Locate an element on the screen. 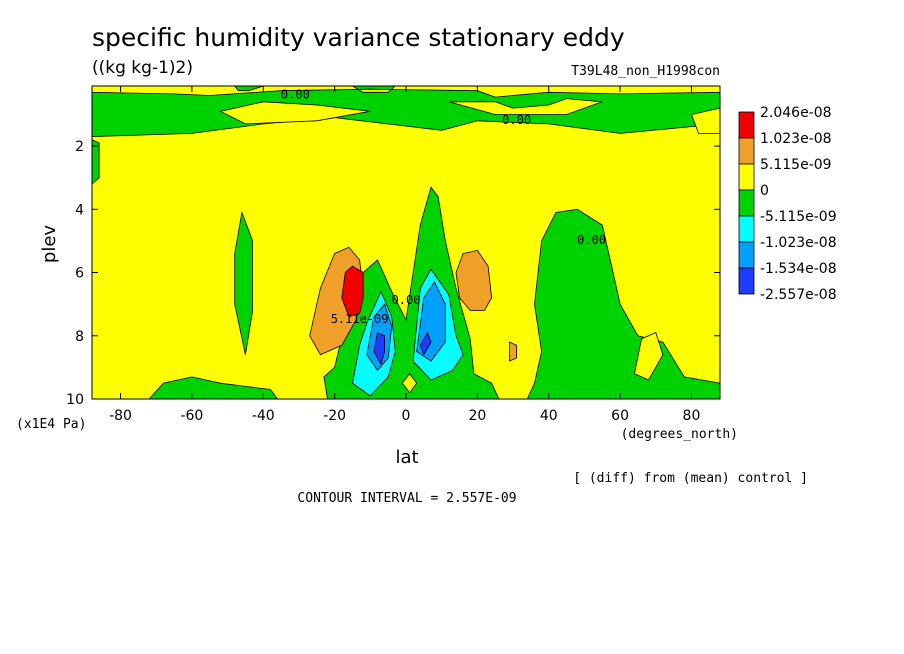  y-axis-label: plev is located at coordinates (49, 244).